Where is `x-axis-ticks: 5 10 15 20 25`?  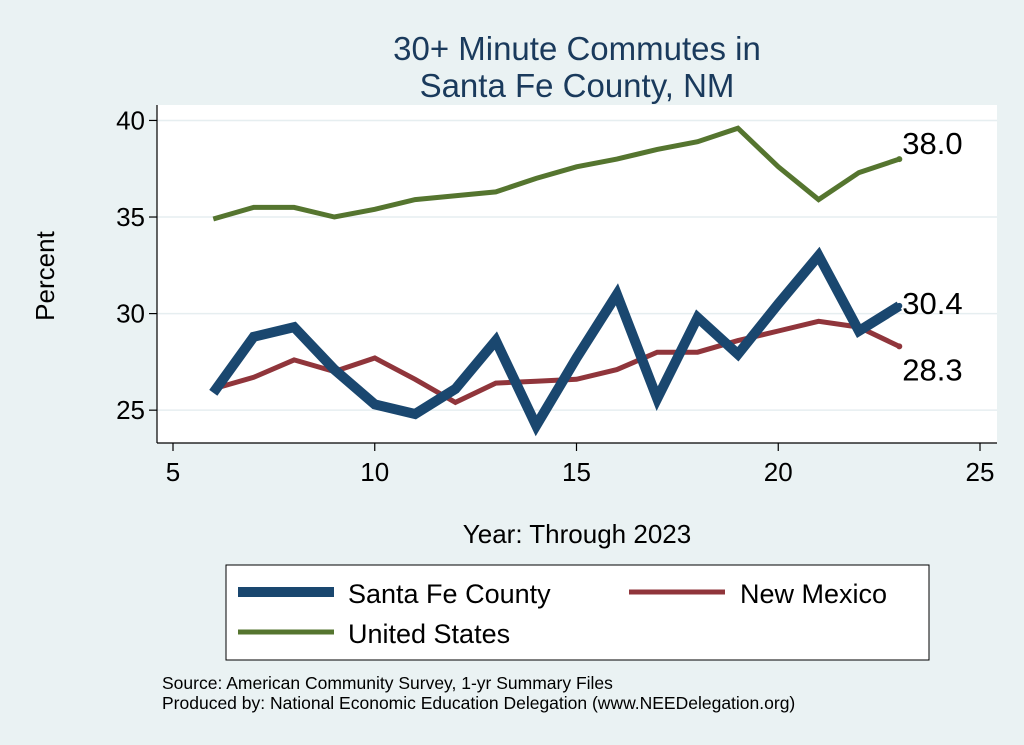
x-axis-ticks: 5 10 15 20 25 is located at coordinates (580, 465).